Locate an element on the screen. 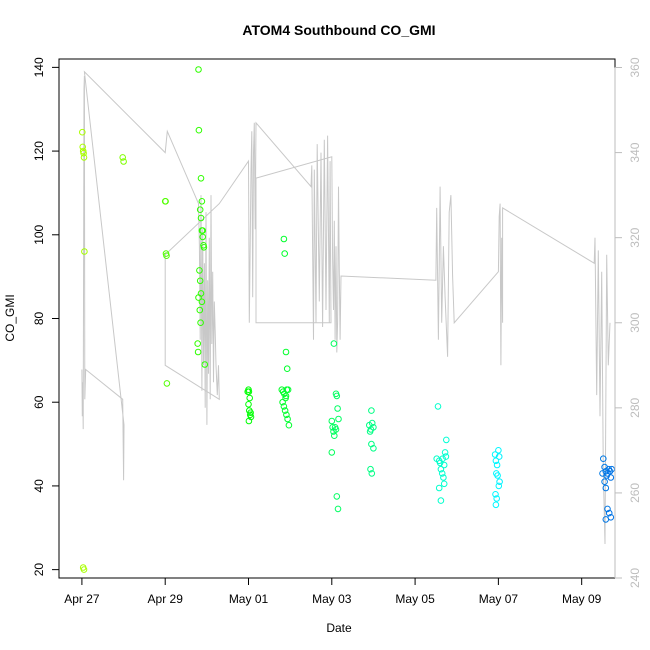 The image size is (650, 650). x-tick-label: Apr 29 is located at coordinates (166, 599).